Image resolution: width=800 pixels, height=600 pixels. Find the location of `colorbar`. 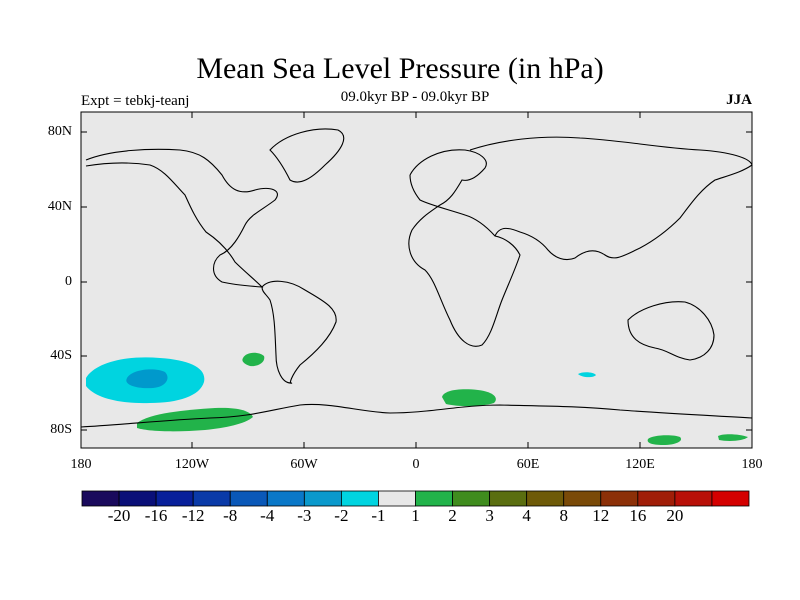

colorbar is located at coordinates (415, 498).